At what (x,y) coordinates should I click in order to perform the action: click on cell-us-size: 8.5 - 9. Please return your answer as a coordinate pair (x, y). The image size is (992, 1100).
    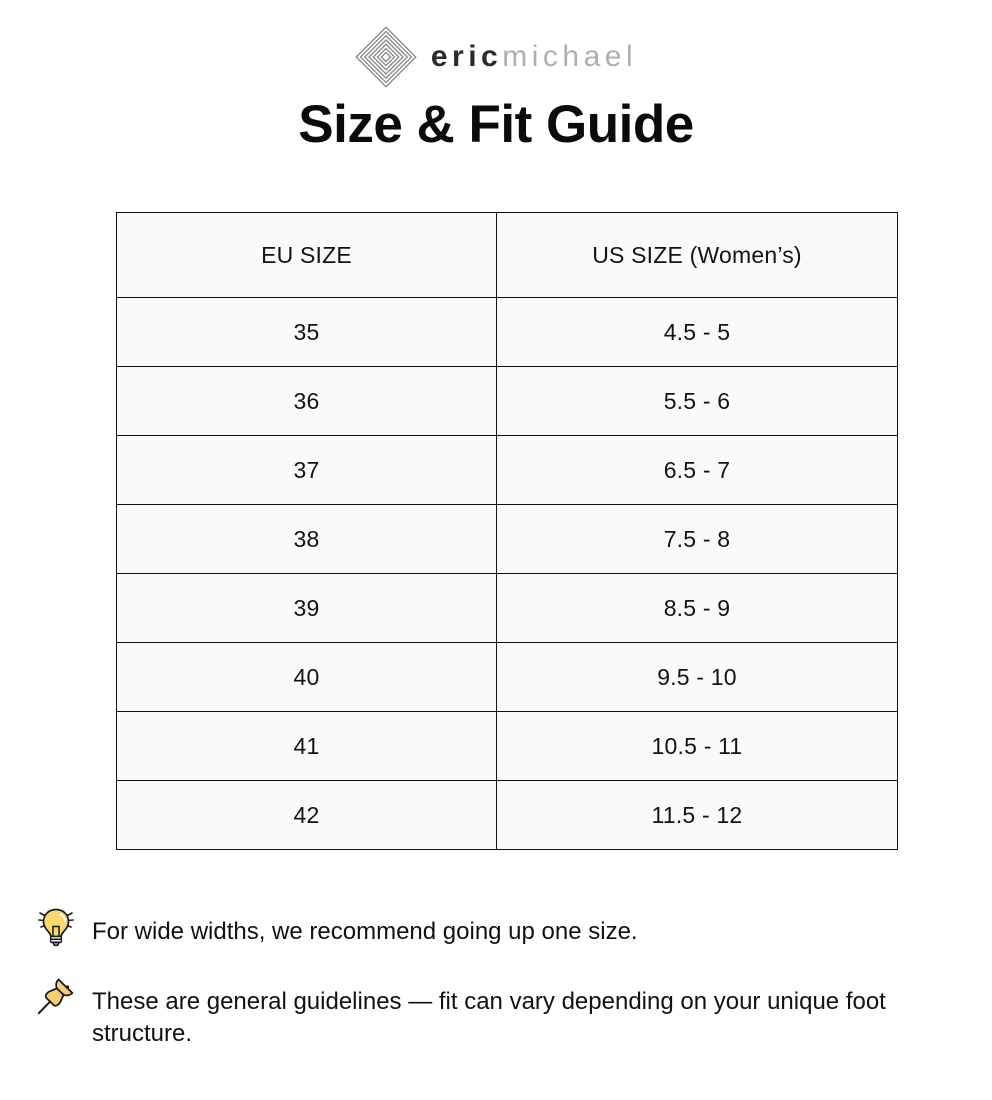
    Looking at the image, I should click on (697, 608).